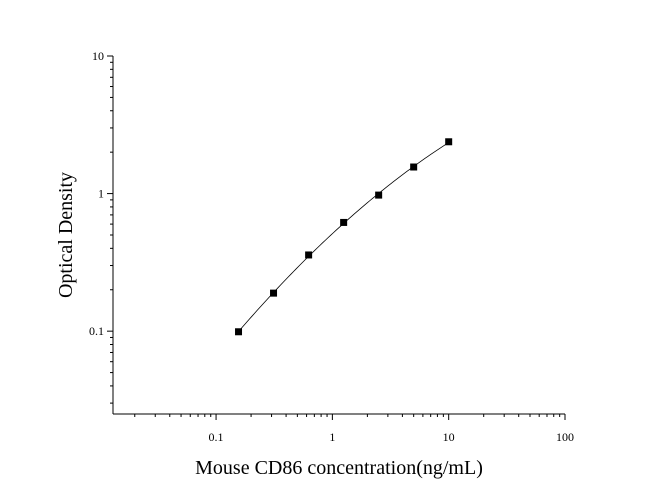 This screenshot has height=495, width=655. Describe the element at coordinates (339, 468) in the screenshot. I see `x-axis-title: Mouse CD86 concentration(ng/mL)` at that location.